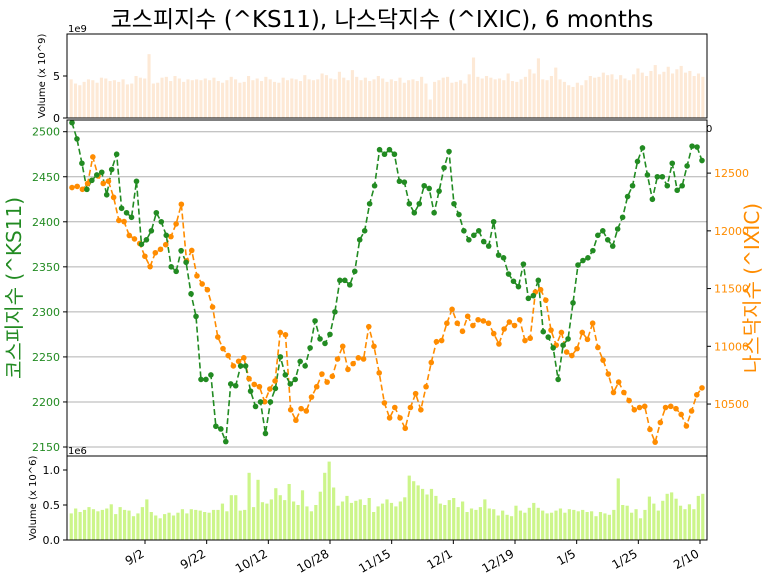 This screenshot has height=582, width=773. I want to click on right-offset-label: 0, so click(709, 129).